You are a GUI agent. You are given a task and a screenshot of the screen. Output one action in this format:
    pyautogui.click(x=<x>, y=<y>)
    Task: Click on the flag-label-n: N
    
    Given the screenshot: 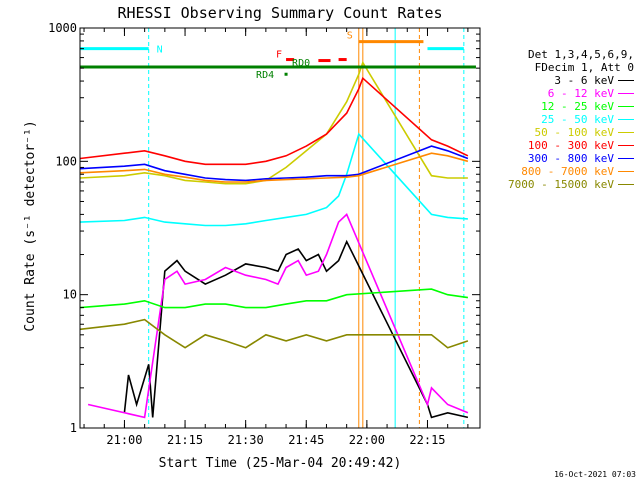 What is the action you would take?
    pyautogui.click(x=160, y=50)
    